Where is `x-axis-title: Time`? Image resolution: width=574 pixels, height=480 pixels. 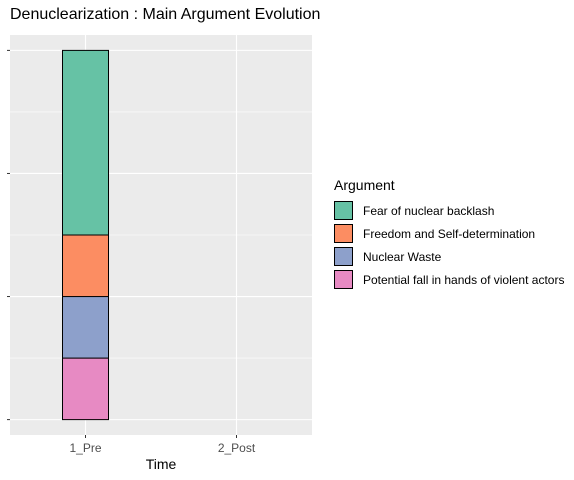
x-axis-title: Time is located at coordinates (161, 464).